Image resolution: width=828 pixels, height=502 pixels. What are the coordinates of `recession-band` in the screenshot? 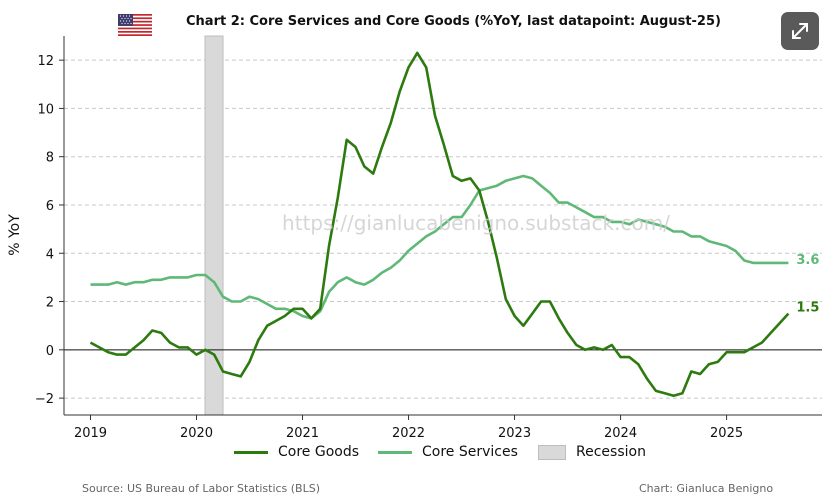 It's located at (214, 225).